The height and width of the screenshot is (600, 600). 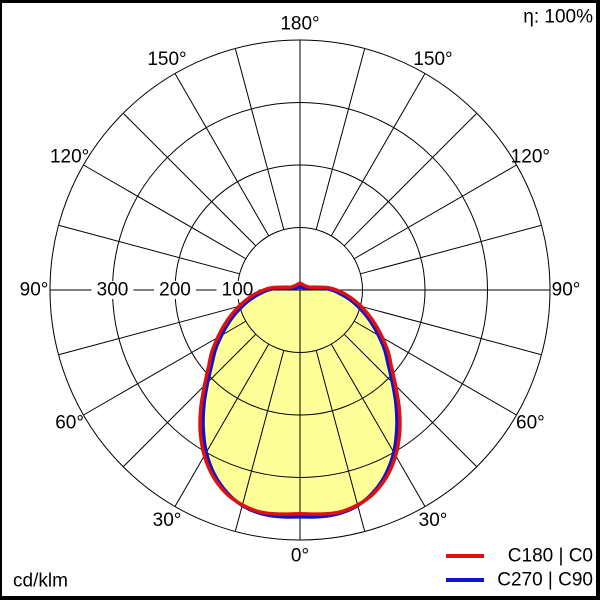 I want to click on radial-axis-label: 100, so click(x=238, y=290).